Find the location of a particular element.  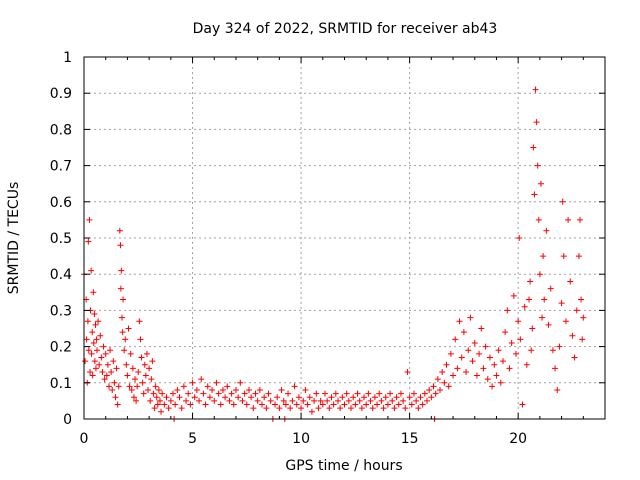

y-tick-label: 0.7 is located at coordinates (61, 167).